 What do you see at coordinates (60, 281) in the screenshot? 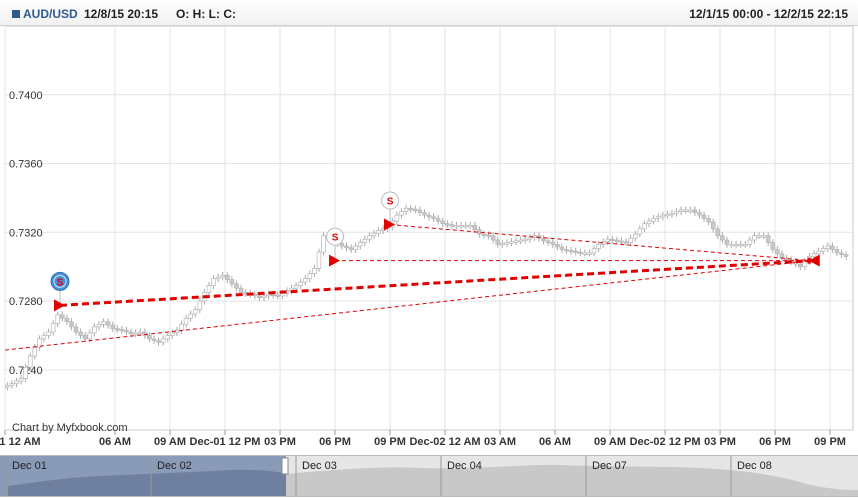
I see `signal-marker-inner` at bounding box center [60, 281].